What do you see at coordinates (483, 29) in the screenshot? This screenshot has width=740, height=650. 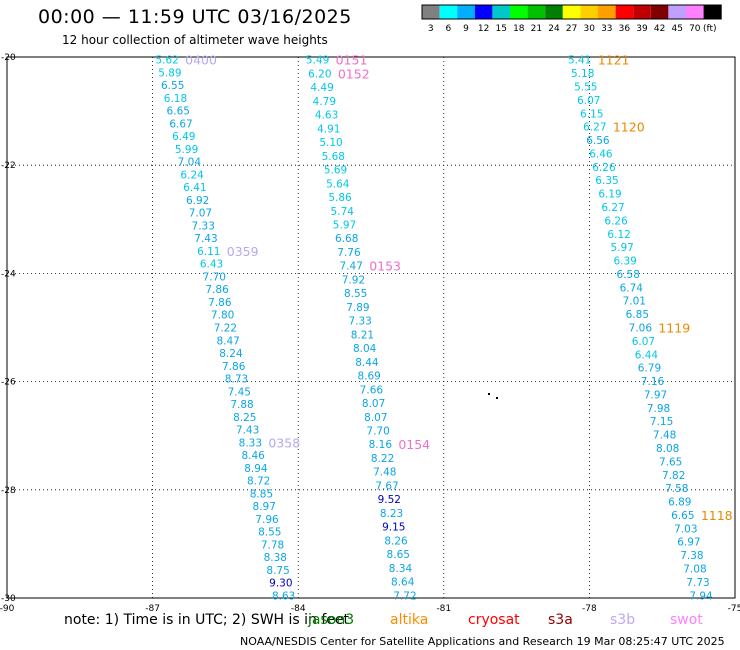 I see `legend-label: 12` at bounding box center [483, 29].